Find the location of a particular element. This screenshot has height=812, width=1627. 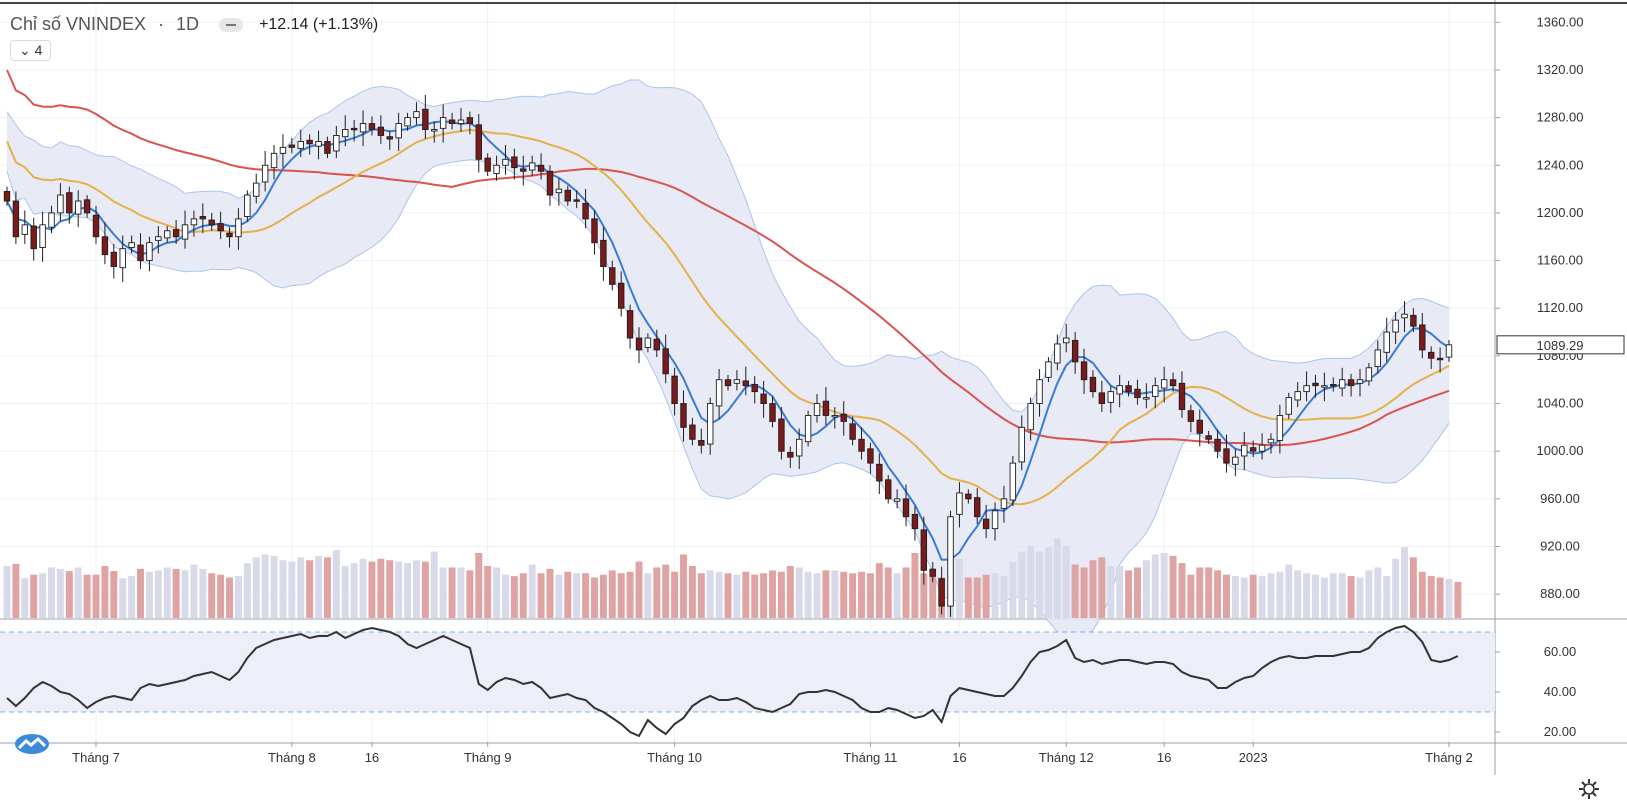

minus-icon is located at coordinates (231, 24).